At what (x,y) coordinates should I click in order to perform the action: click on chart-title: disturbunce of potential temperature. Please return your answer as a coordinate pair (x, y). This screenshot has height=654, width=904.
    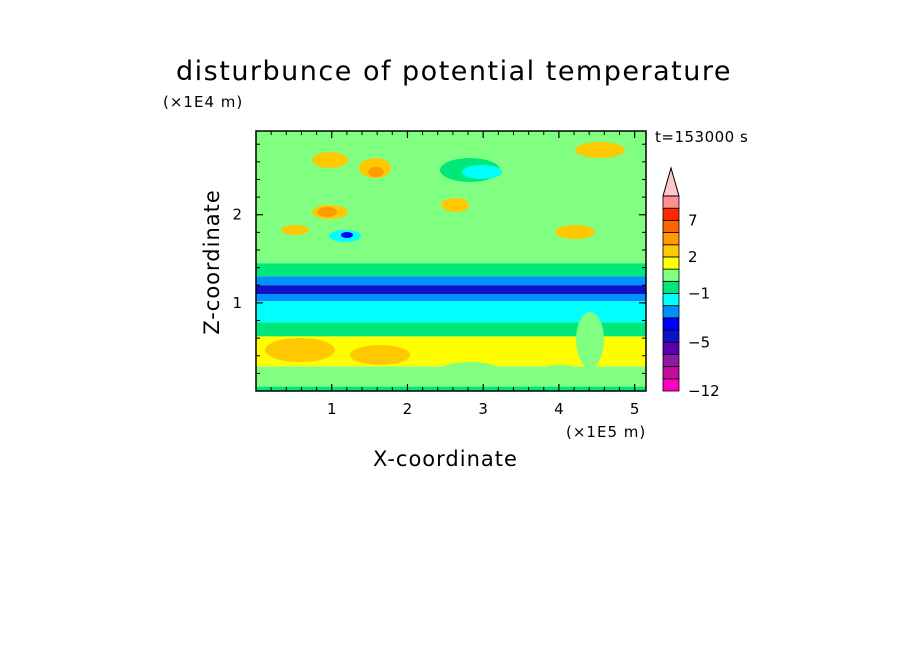
    Looking at the image, I should click on (454, 71).